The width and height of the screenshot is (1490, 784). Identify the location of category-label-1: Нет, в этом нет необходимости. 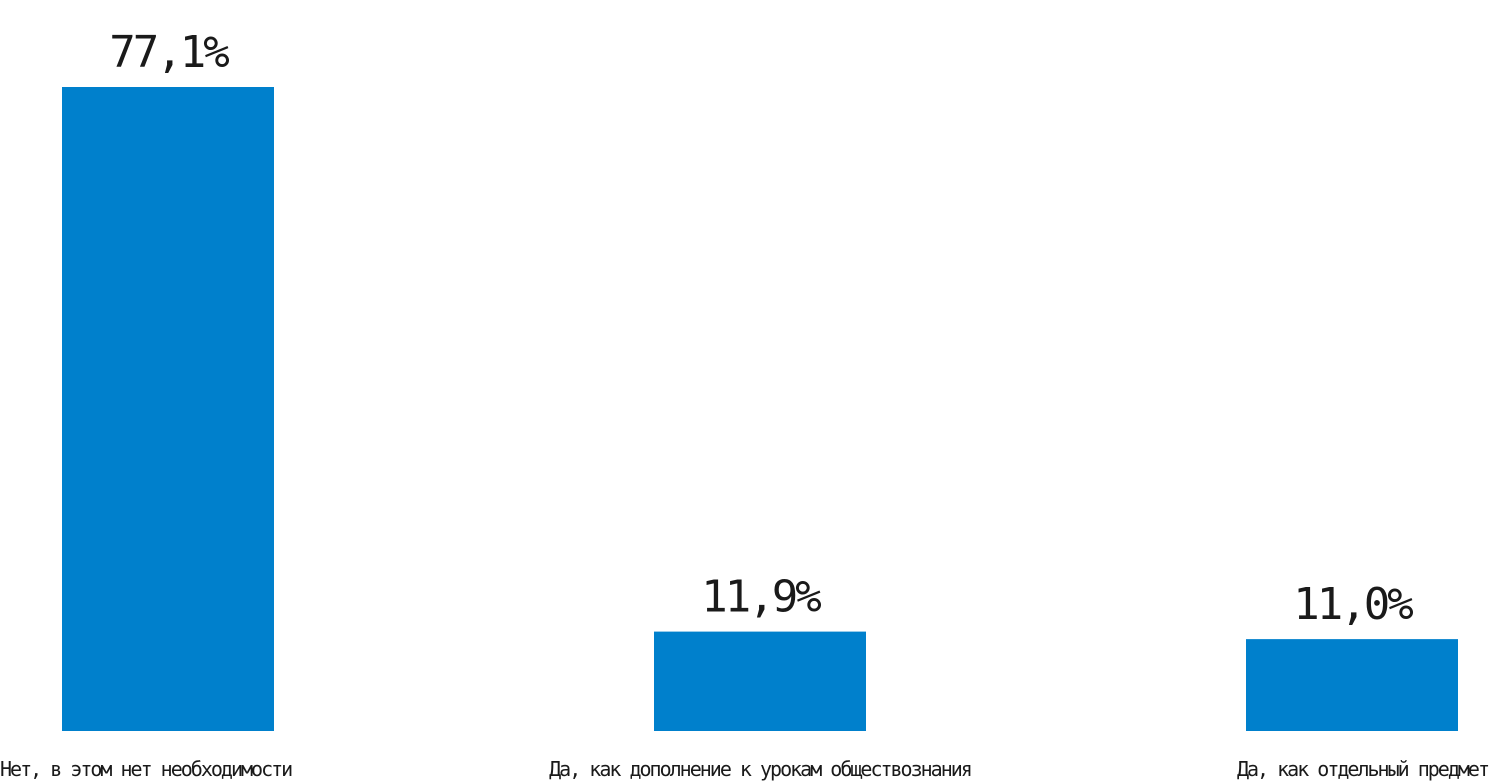
(146, 769).